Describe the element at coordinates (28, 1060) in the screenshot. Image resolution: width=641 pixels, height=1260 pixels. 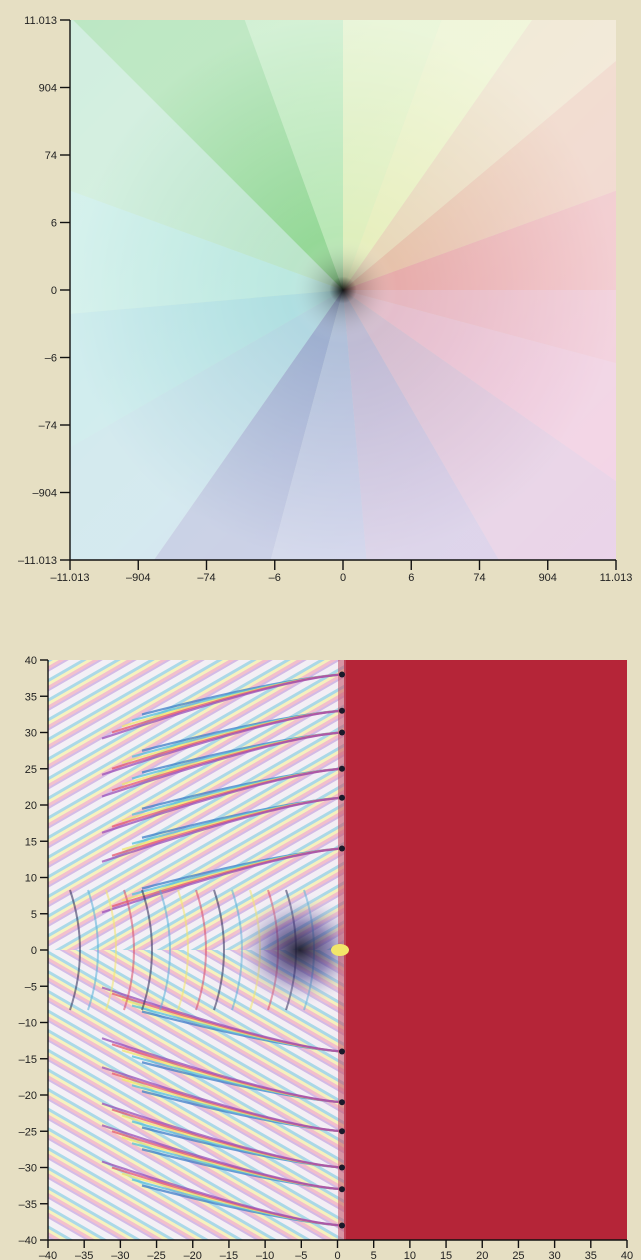
I see `y-tick-label: –15` at that location.